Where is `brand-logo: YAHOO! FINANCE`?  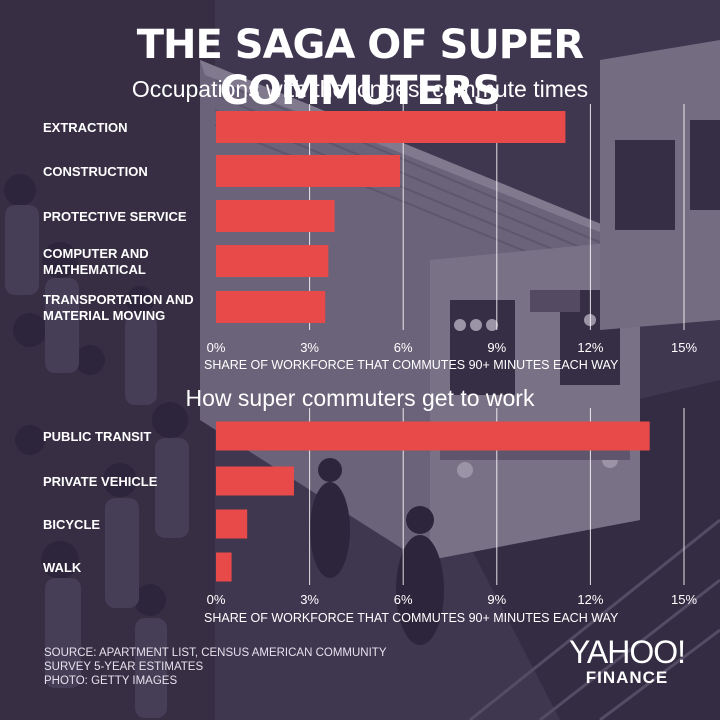
brand-logo: YAHOO! FINANCE is located at coordinates (627, 662).